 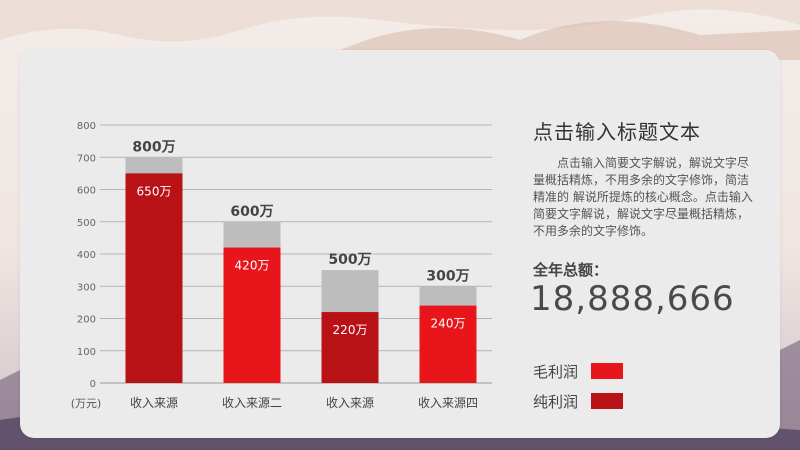 I want to click on legend-item-net: 纯利润, so click(x=578, y=401).